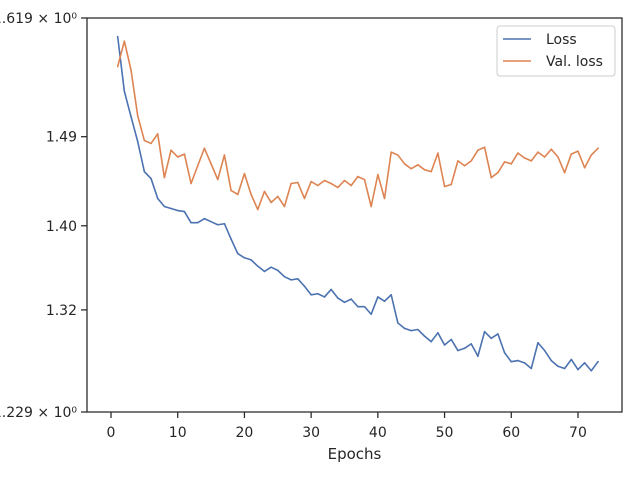 The image size is (640, 480). I want to click on x-axis-ticks: 0 10 20 30 40 50 60 70, so click(347, 426).